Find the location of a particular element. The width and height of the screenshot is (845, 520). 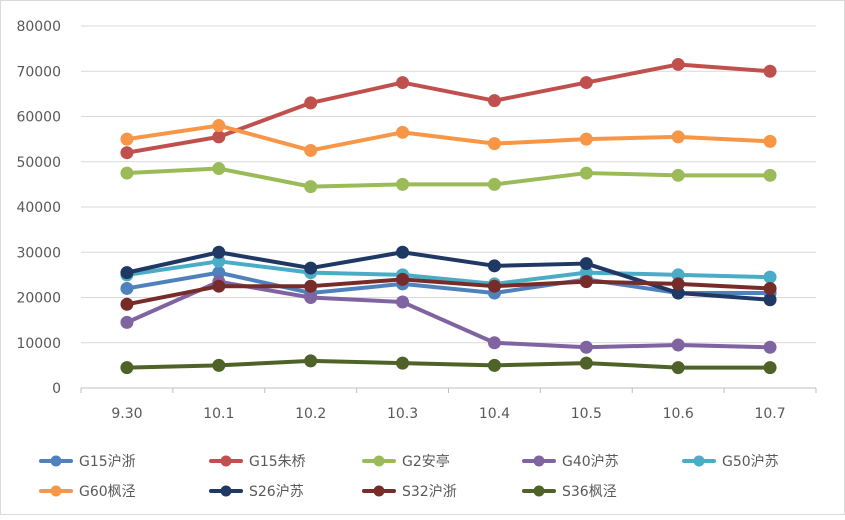

legend-label: G50沪苏 is located at coordinates (750, 462).